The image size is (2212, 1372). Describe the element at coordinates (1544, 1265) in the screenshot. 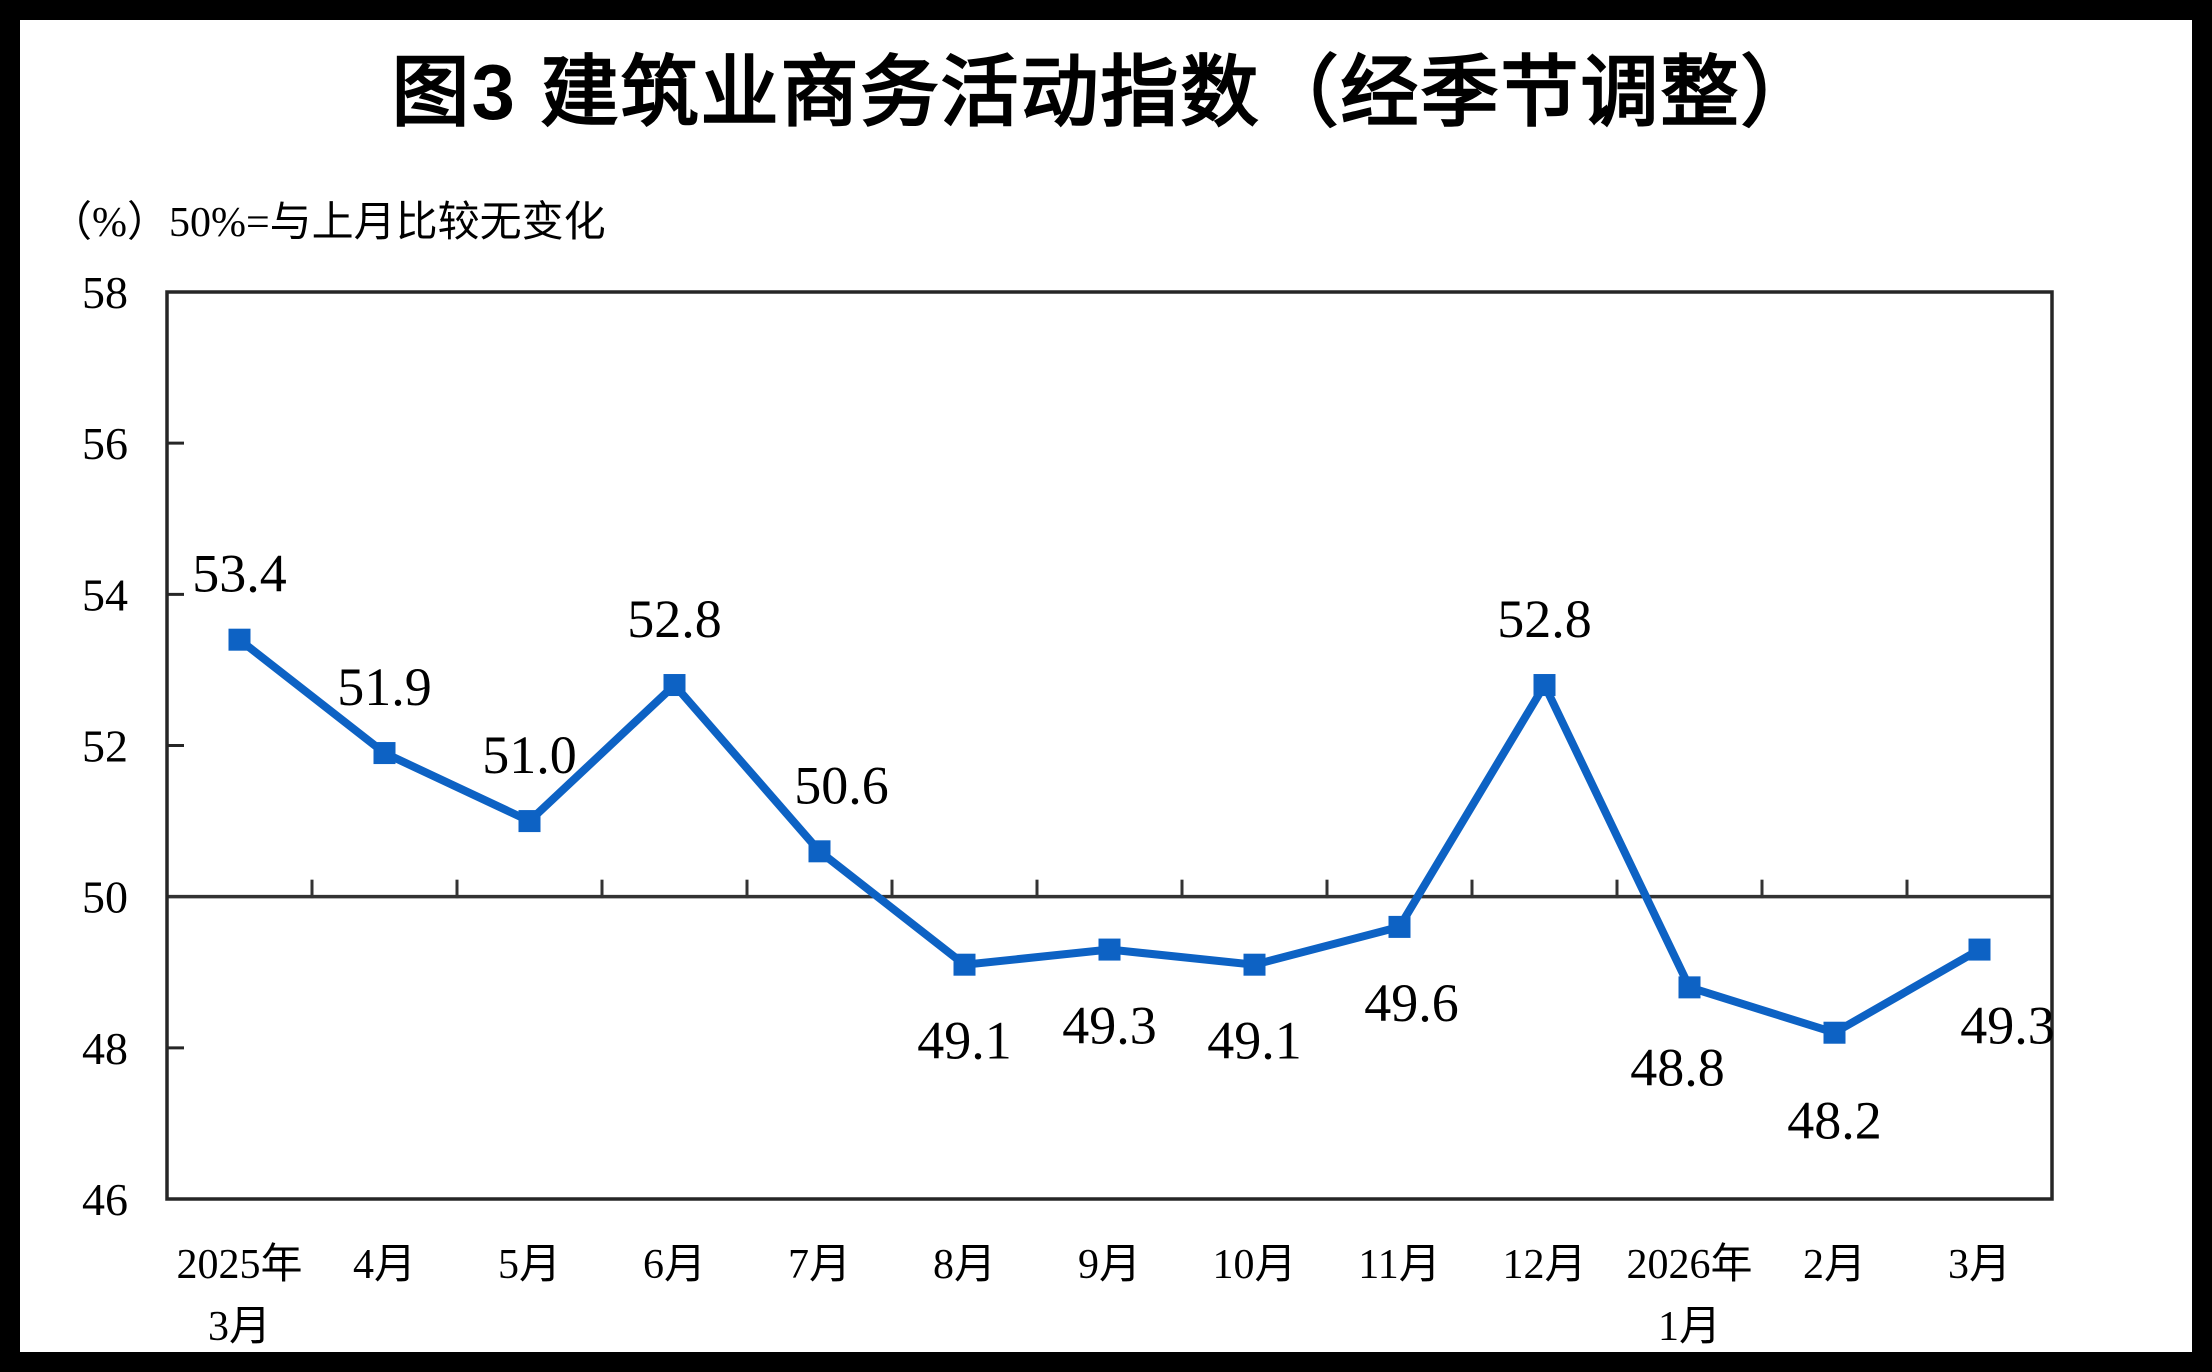

I see `x-axis-label: 12月` at that location.